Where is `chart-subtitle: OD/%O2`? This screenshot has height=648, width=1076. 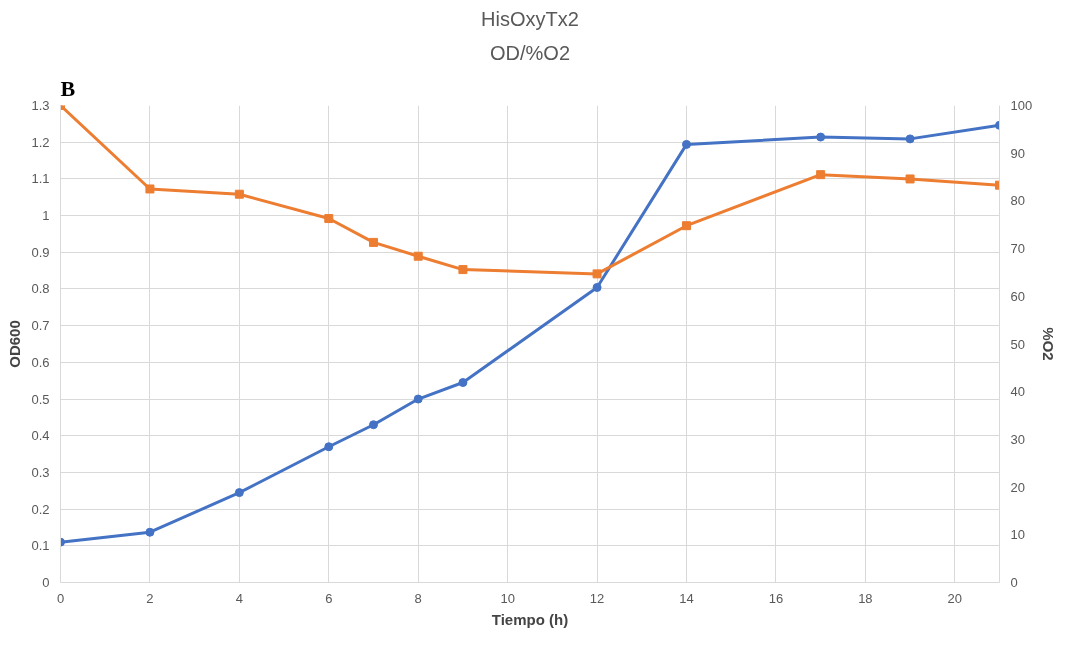
chart-subtitle: OD/%O2 is located at coordinates (530, 52).